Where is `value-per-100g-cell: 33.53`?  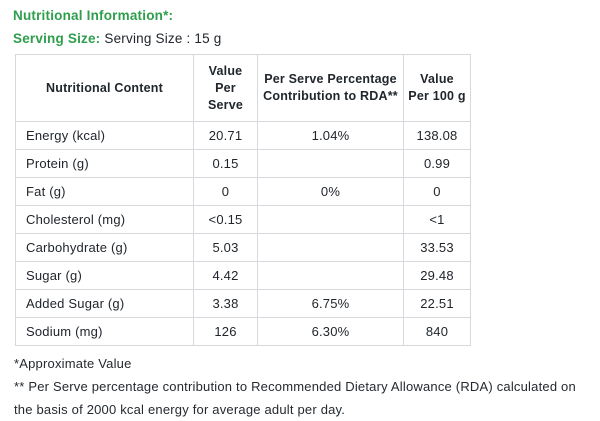 value-per-100g-cell: 33.53 is located at coordinates (437, 247).